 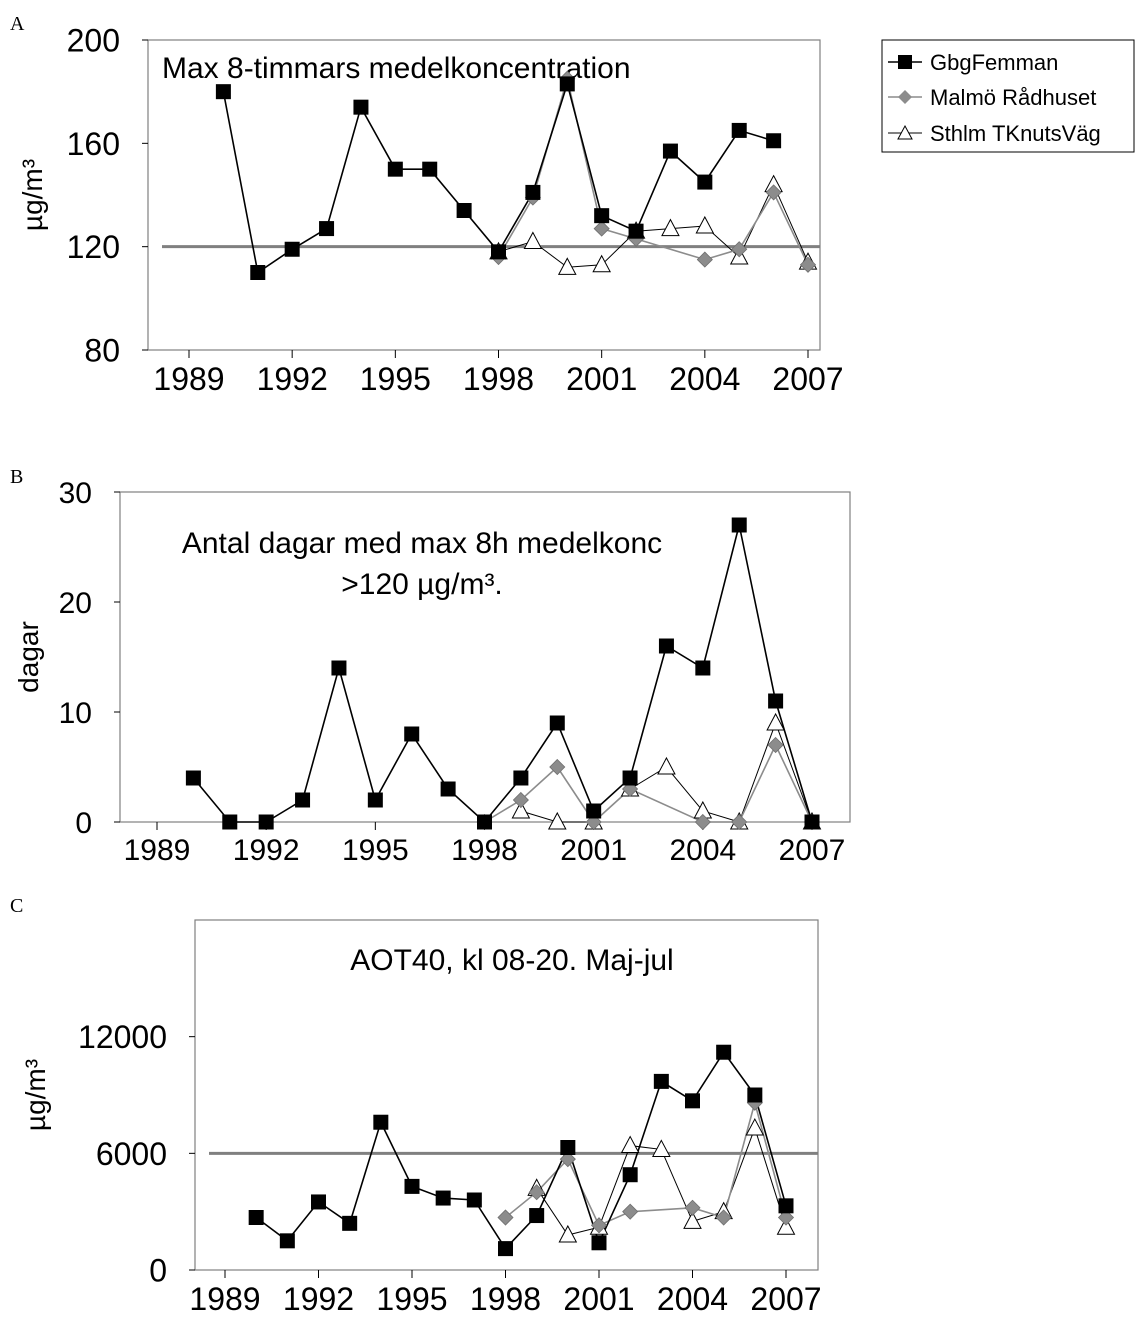 I want to click on chart-title-c: AOT40, kl 08-20. Maj-jul, so click(x=511, y=960).